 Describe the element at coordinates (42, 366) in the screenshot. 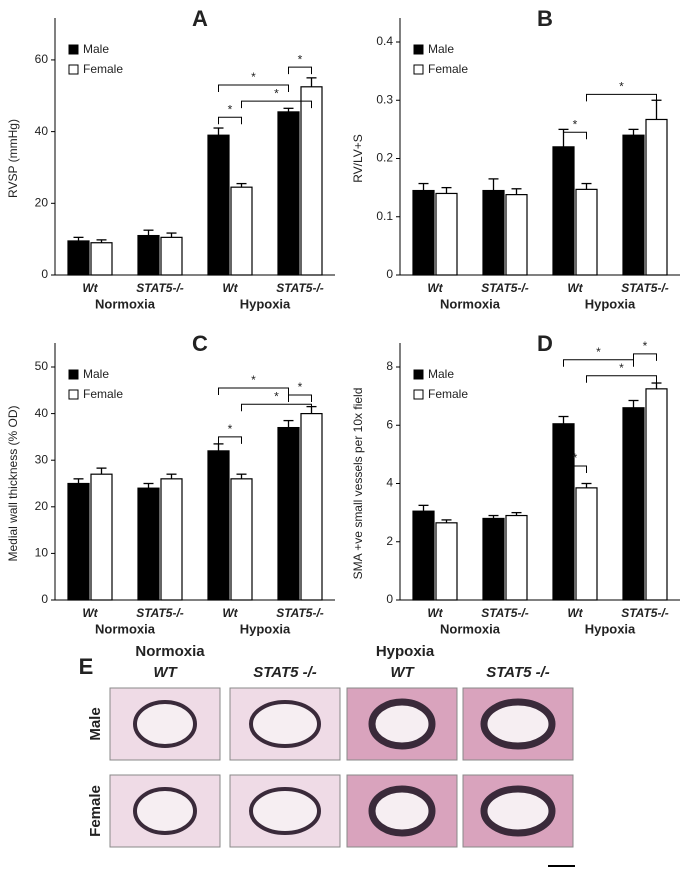

I see `y-tick-label: 50` at that location.